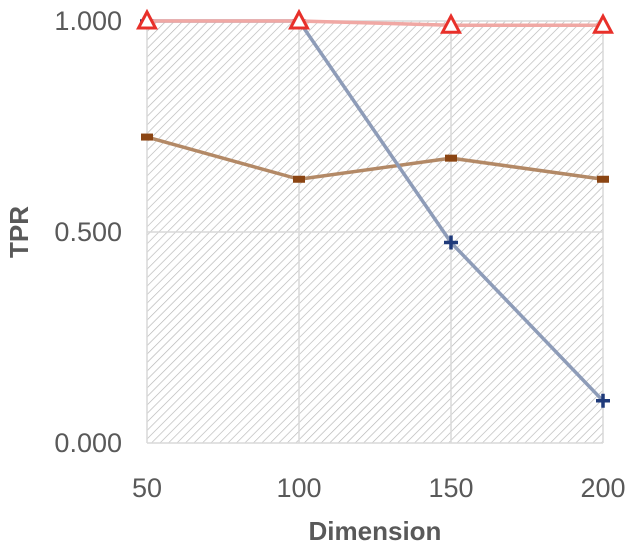 The width and height of the screenshot is (634, 550). What do you see at coordinates (298, 488) in the screenshot?
I see `x-tick-label-1: 100` at bounding box center [298, 488].